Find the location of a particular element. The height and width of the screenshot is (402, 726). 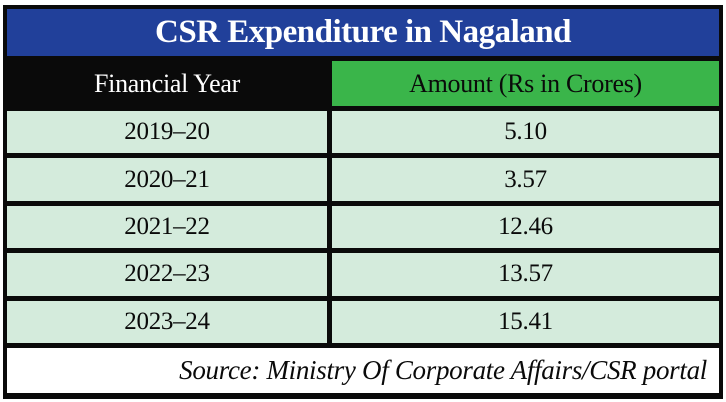

amount-cell: 15.41 is located at coordinates (525, 321).